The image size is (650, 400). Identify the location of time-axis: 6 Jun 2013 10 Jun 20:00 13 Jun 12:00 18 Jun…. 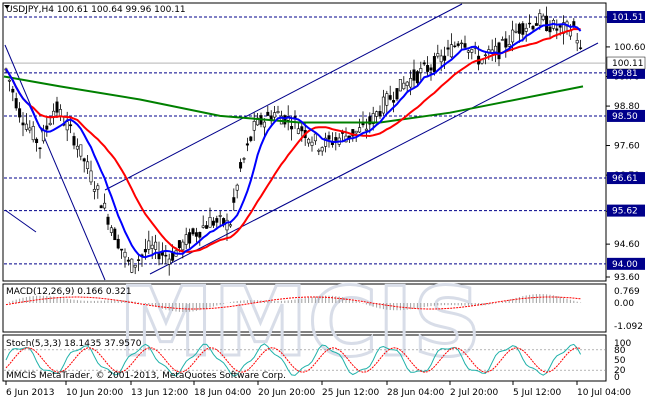
(318, 389).